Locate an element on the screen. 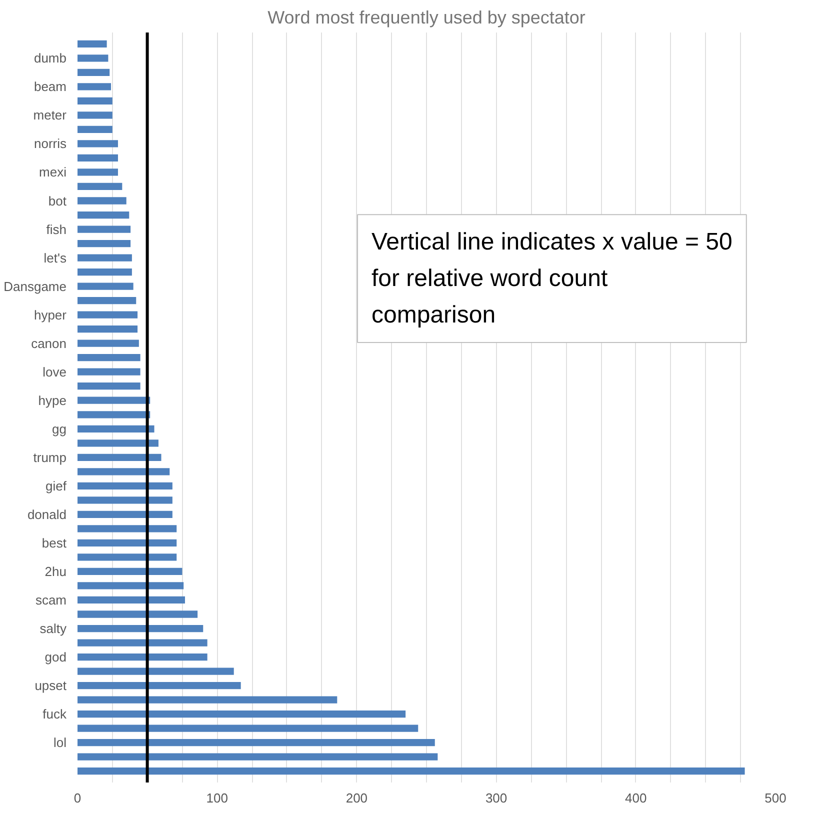 The height and width of the screenshot is (829, 835). y-tick-label: let's is located at coordinates (55, 258).